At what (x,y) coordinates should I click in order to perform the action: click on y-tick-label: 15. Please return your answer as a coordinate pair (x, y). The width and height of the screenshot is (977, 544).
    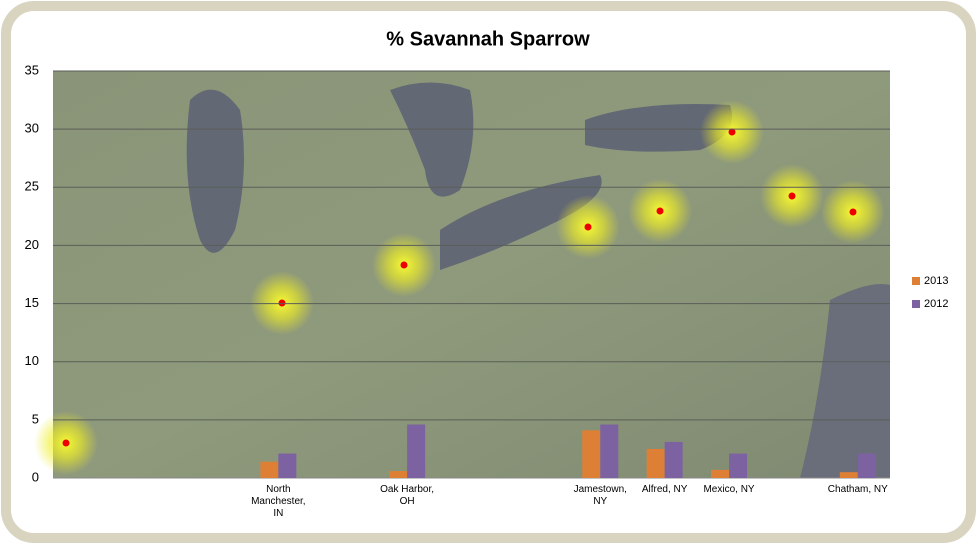
    Looking at the image, I should click on (32, 302).